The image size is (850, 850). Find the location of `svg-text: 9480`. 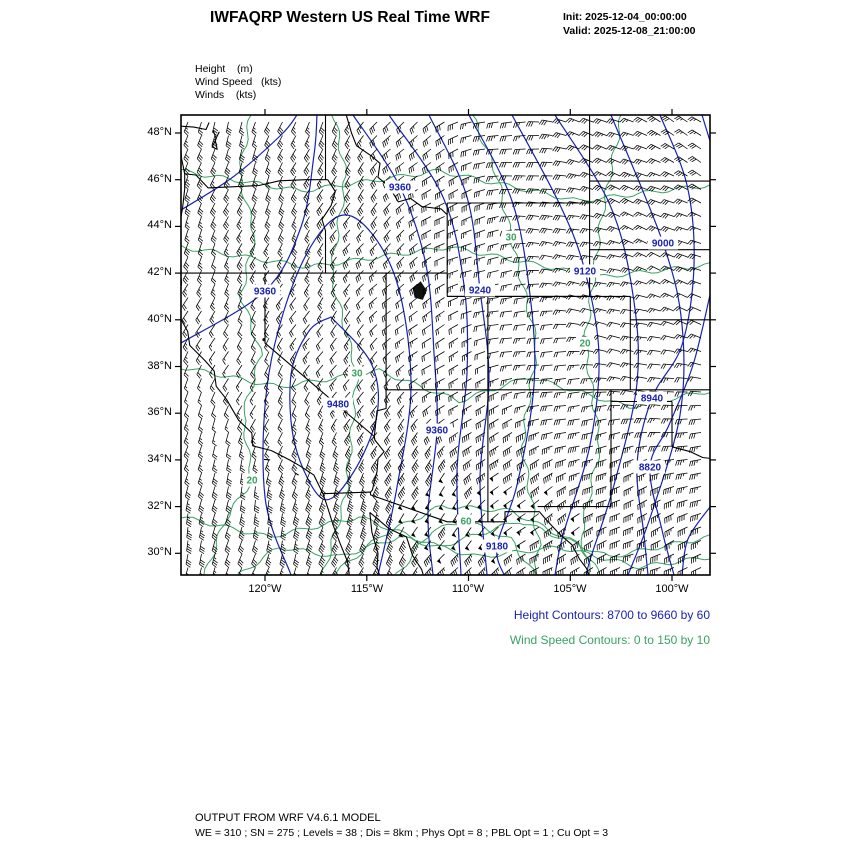

svg-text: 9480 is located at coordinates (338, 405).